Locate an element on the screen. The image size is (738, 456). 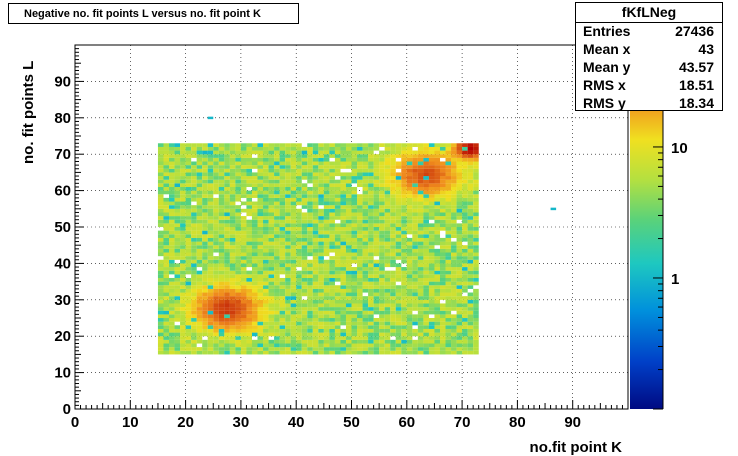
y-tick-label: 30 is located at coordinates (62, 300).